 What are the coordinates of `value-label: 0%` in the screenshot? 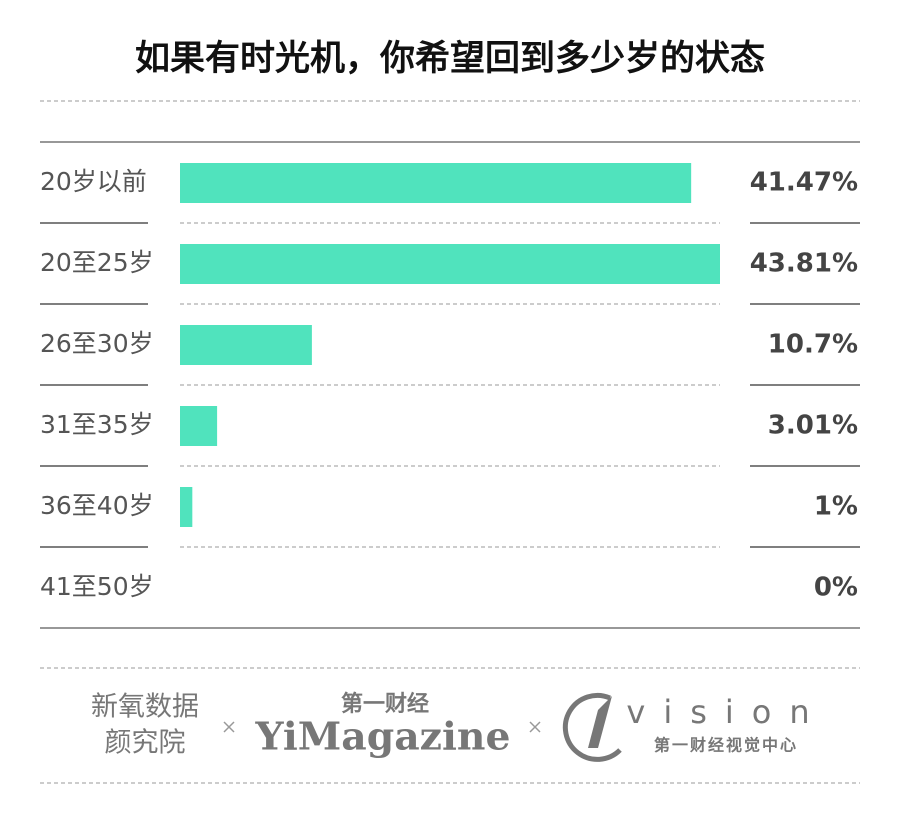 It's located at (836, 588).